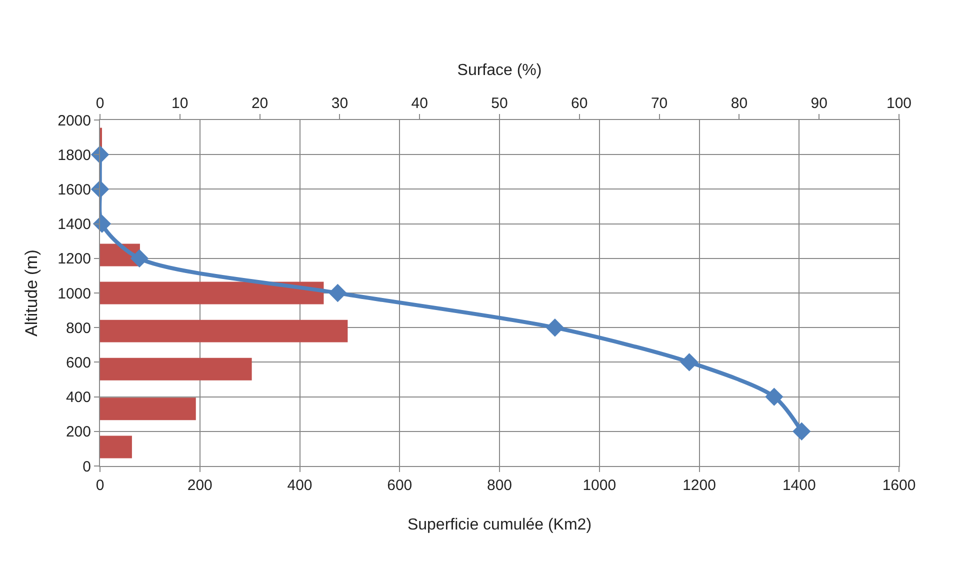  What do you see at coordinates (259, 103) in the screenshot?
I see `x2-tick-label: 20` at bounding box center [259, 103].